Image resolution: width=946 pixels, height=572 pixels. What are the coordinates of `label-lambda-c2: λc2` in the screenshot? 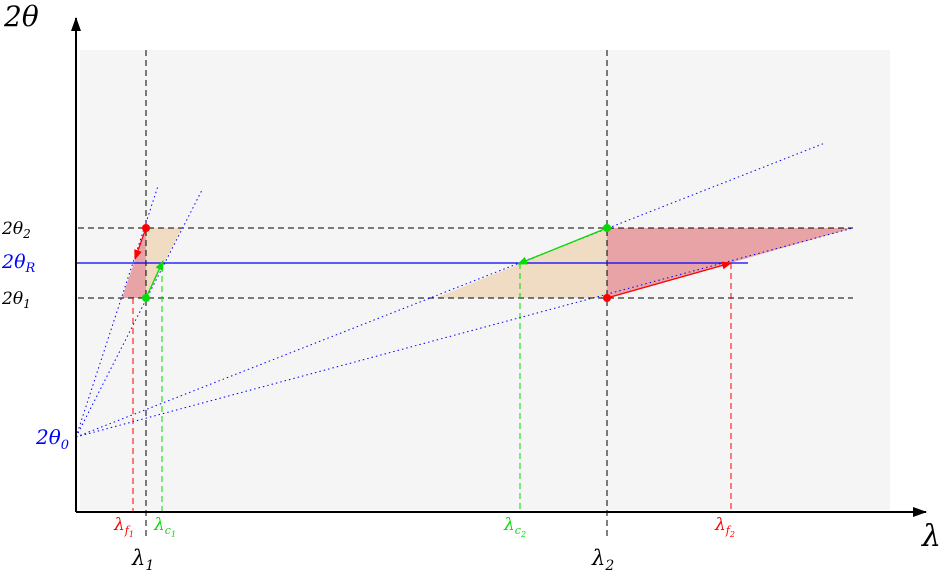 It's located at (514, 527).